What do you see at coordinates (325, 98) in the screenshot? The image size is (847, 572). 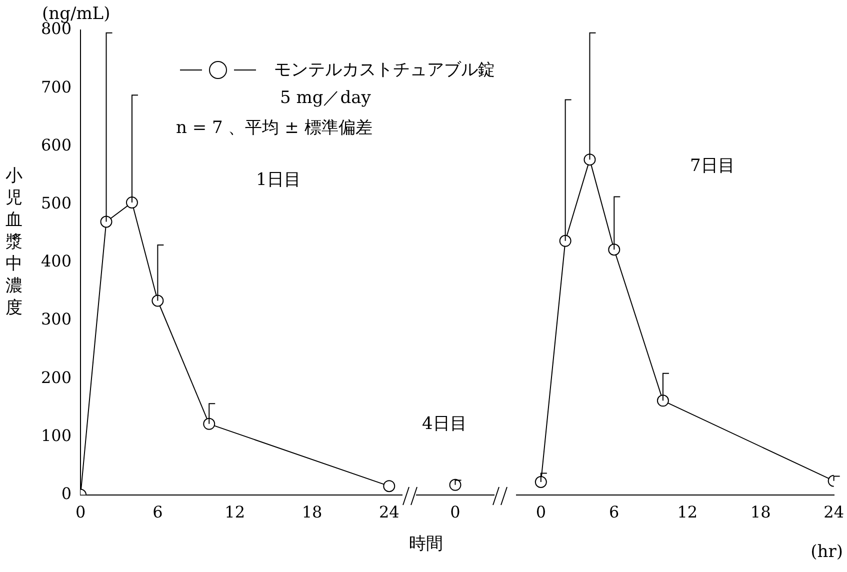 I see `annotation: 5 mg／day` at bounding box center [325, 98].